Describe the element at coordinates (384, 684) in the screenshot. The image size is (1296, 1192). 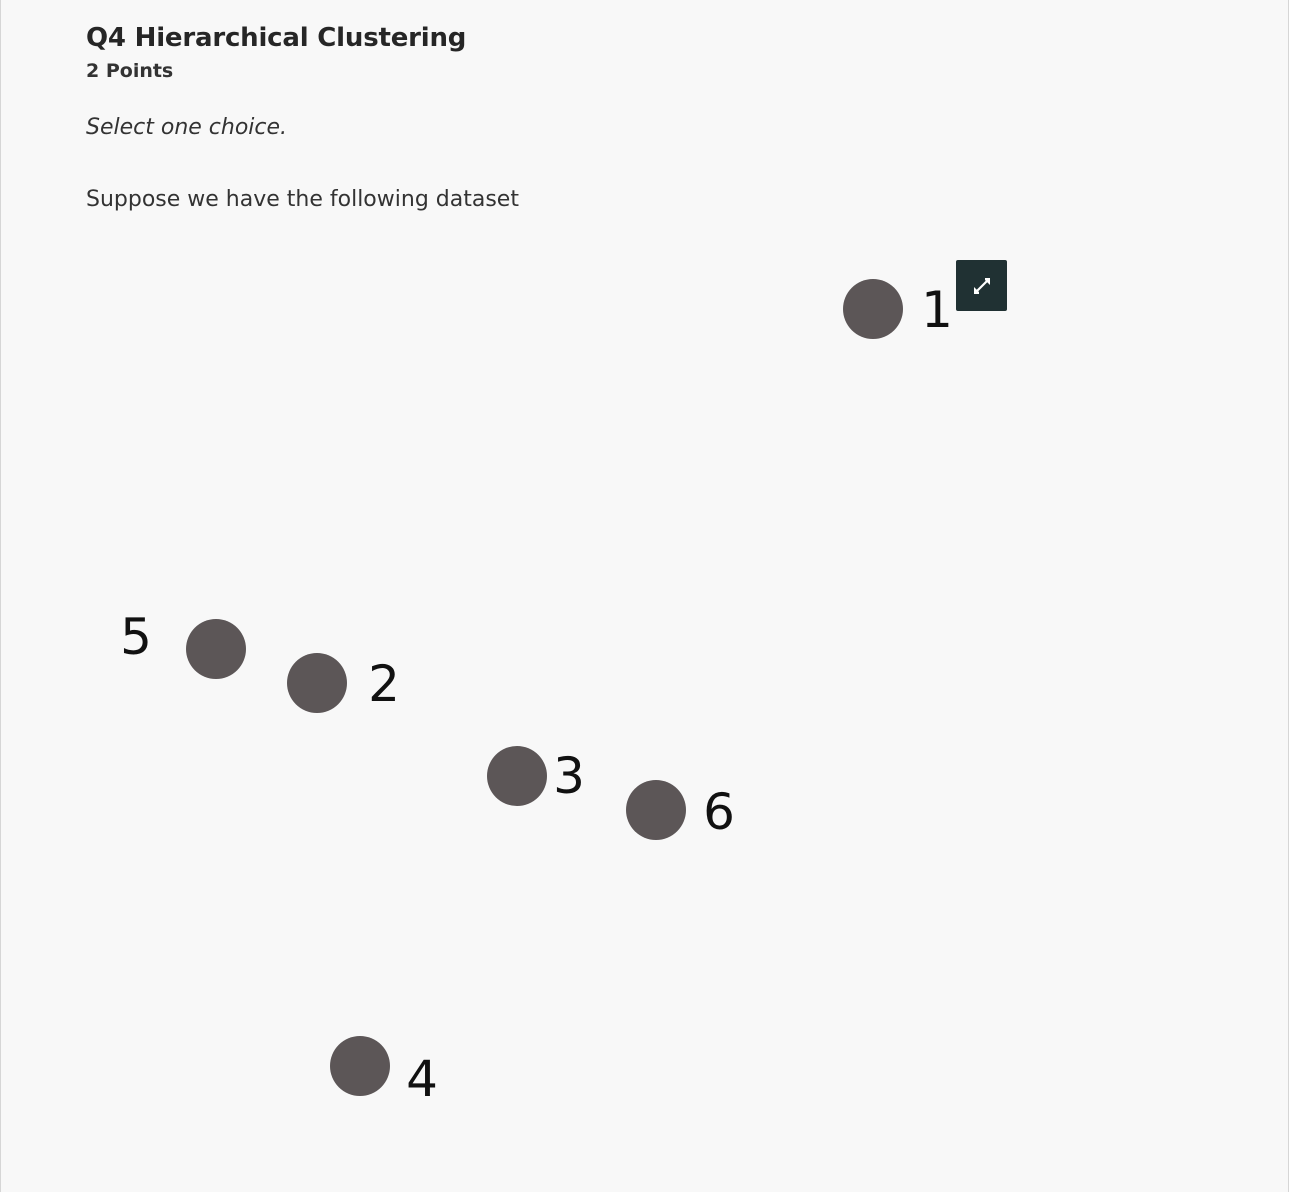
I see `data-point-label: 2` at that location.